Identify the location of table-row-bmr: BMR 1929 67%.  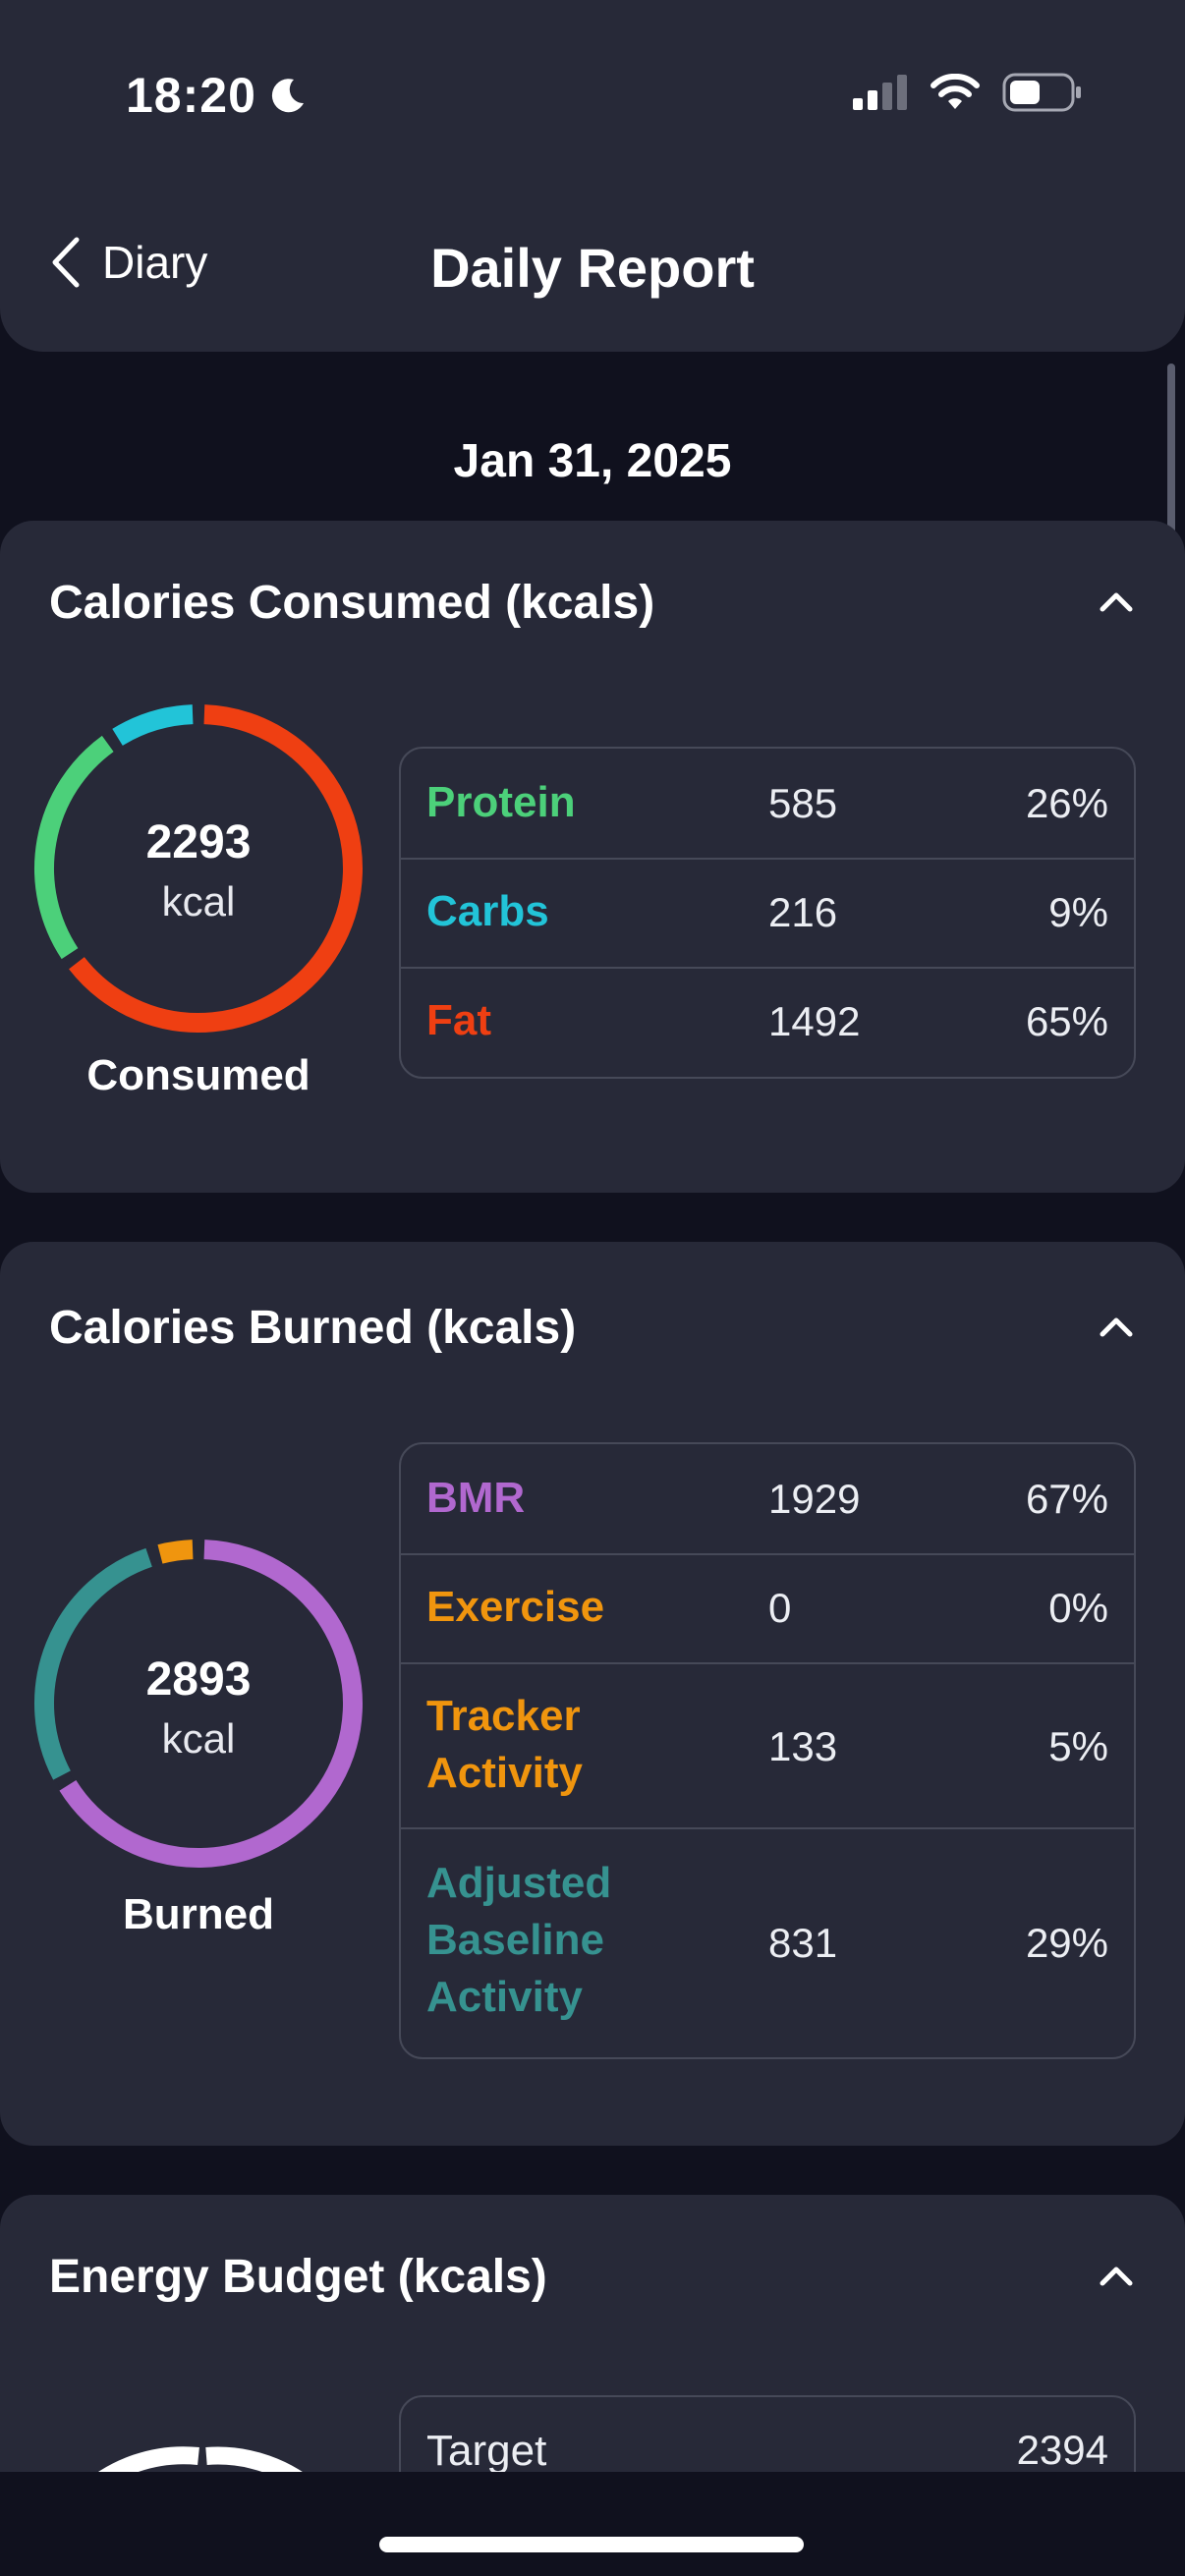
(768, 1498).